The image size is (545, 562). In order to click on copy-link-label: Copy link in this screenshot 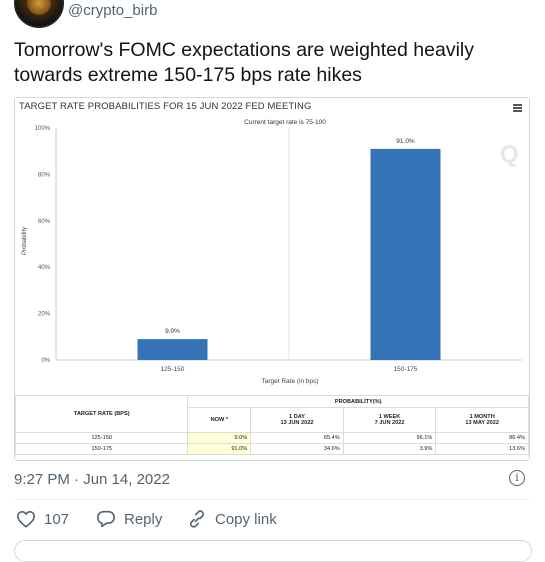, I will do `click(246, 519)`.